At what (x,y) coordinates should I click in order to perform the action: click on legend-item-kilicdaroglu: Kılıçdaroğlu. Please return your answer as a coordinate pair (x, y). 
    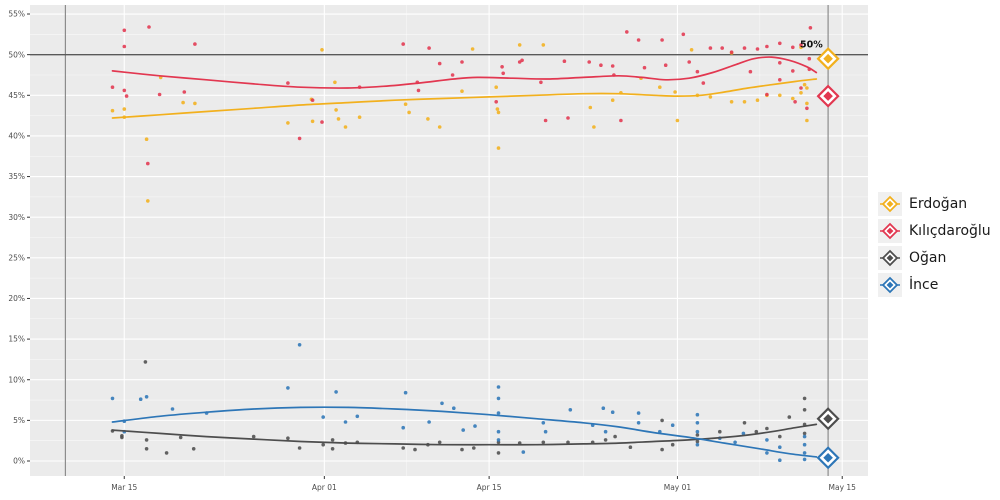
    Looking at the image, I should click on (934, 231).